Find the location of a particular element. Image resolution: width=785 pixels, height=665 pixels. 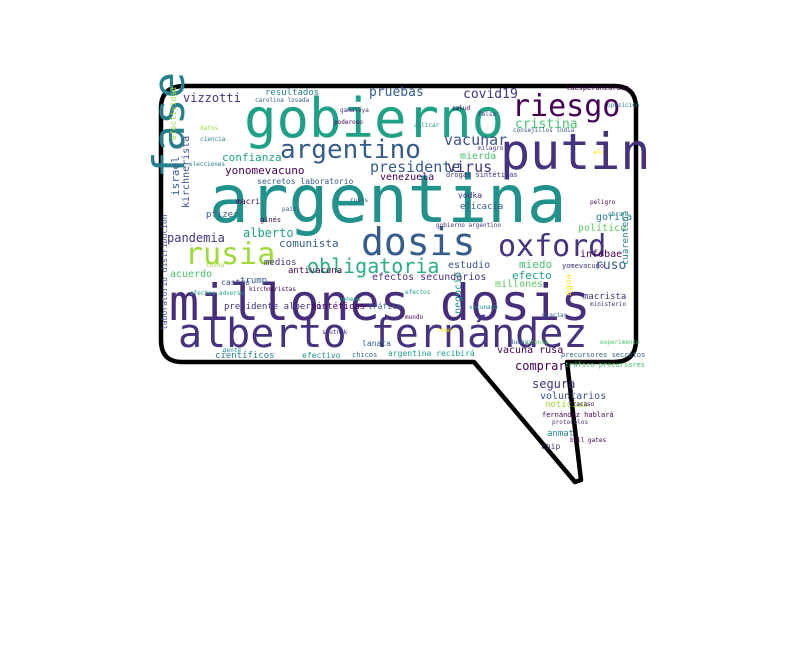

cloud-word: agua is located at coordinates (569, 285).